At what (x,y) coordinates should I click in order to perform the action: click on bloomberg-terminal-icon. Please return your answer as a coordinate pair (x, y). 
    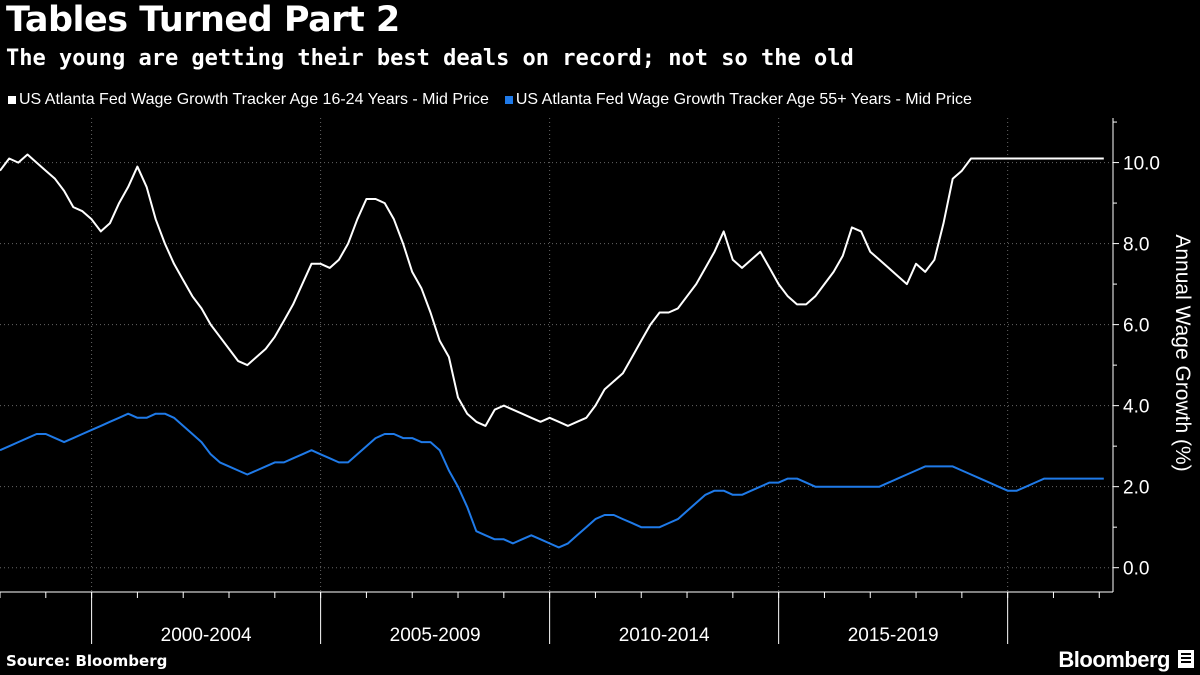
    Looking at the image, I should click on (1186, 659).